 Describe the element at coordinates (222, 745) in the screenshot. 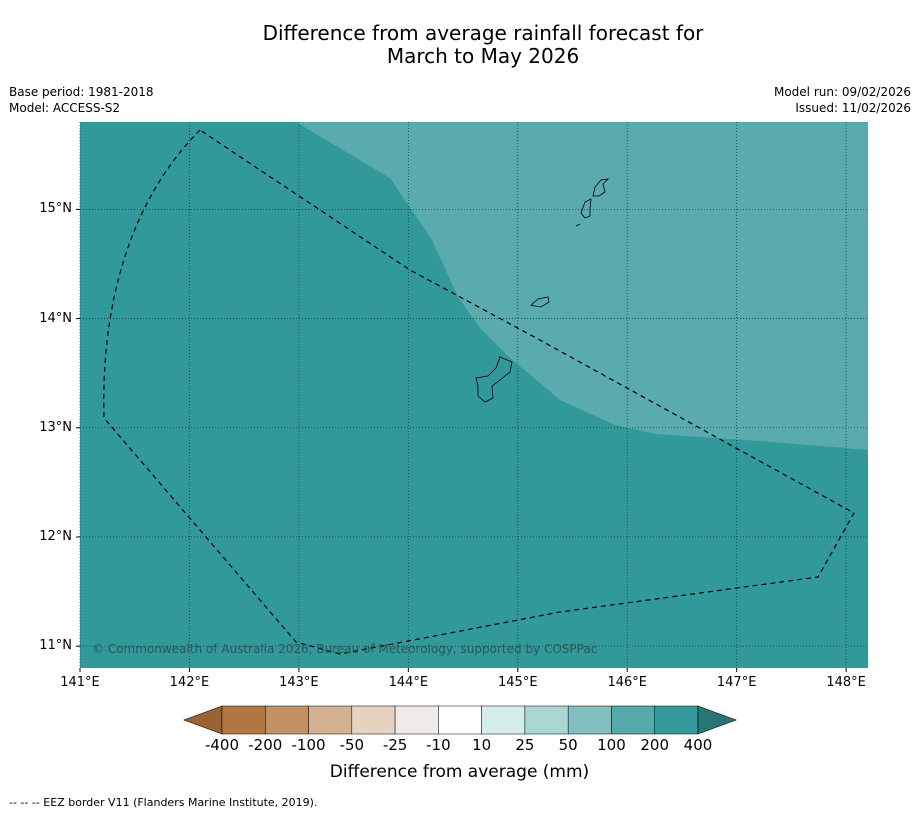

I see `colorbar-tick-label: -400` at that location.